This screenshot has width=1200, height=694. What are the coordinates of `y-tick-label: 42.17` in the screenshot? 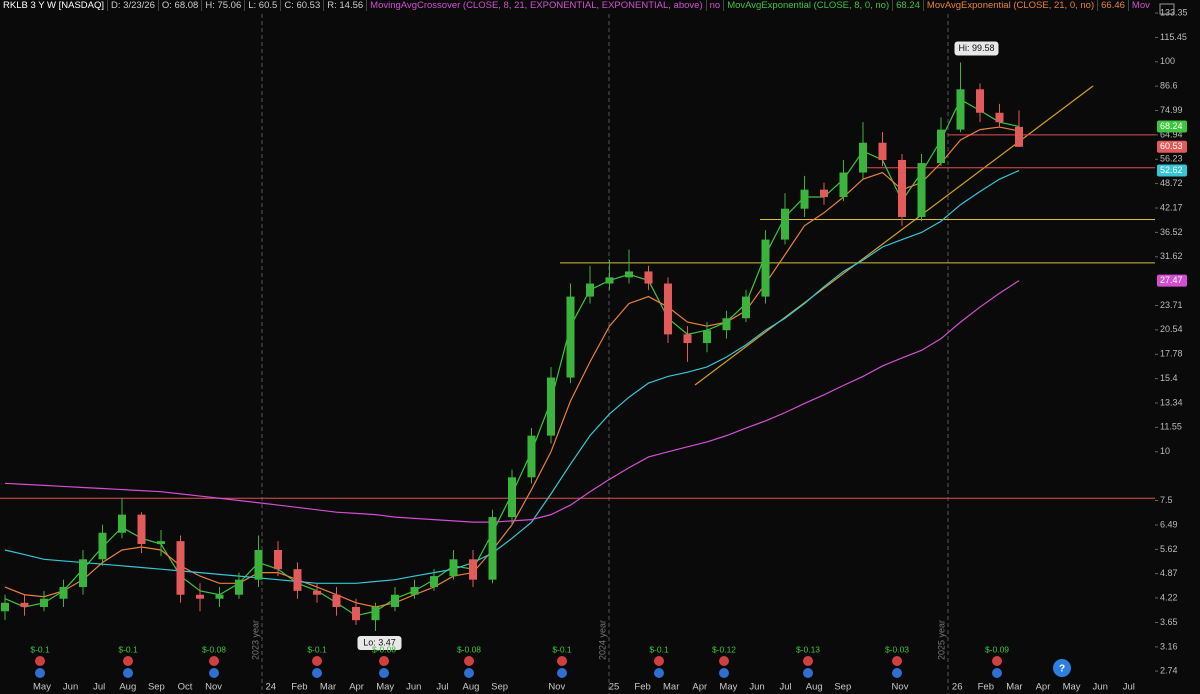 It's located at (1171, 207).